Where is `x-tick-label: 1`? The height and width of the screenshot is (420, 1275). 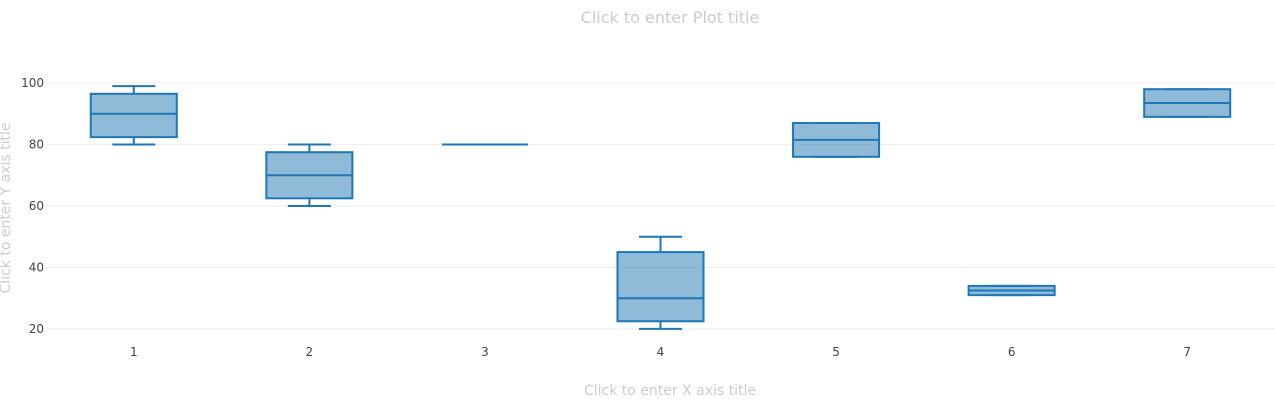 x-tick-label: 1 is located at coordinates (134, 352).